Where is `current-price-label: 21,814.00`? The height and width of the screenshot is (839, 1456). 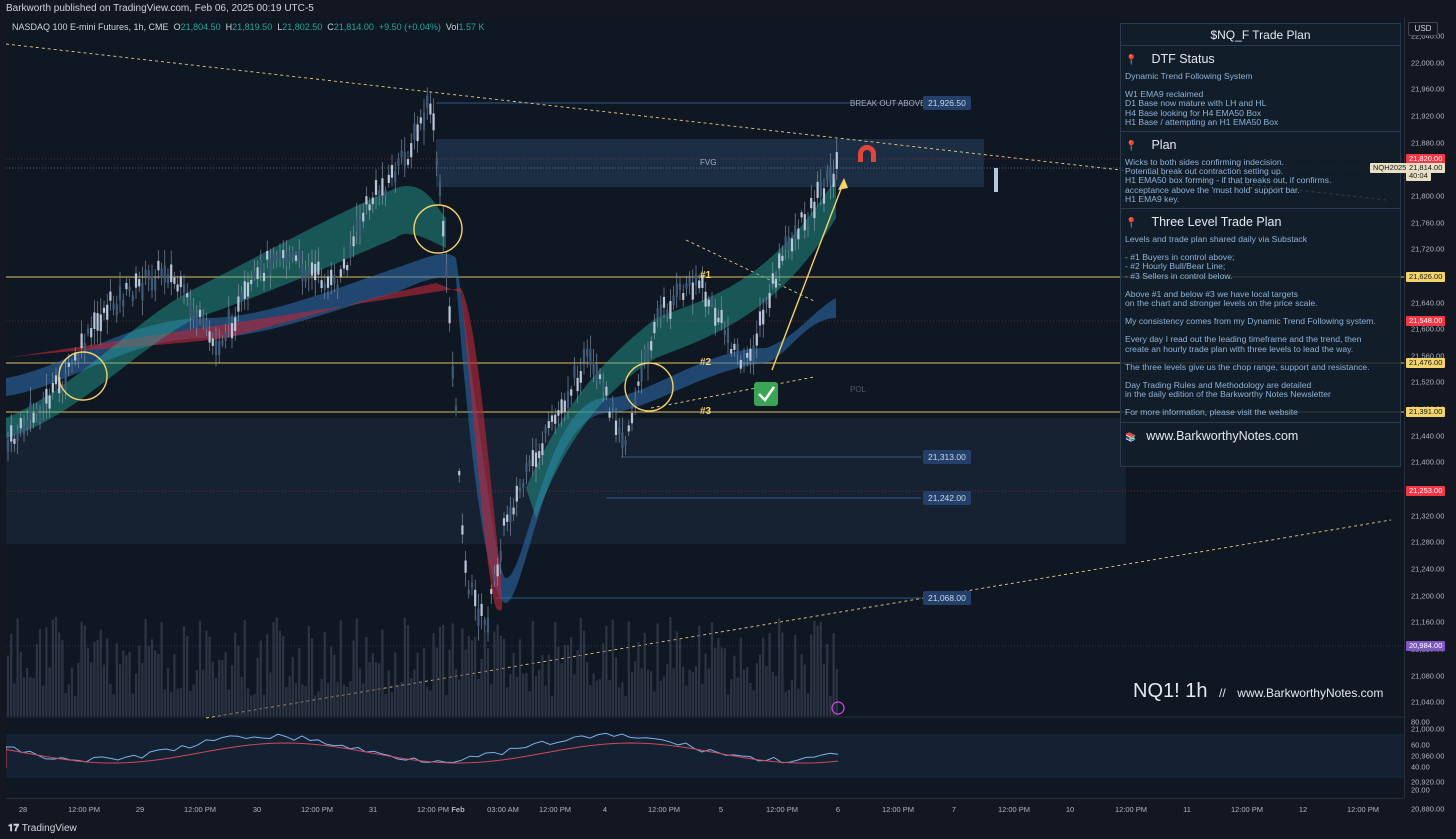
current-price-label: 21,814.00 is located at coordinates (1426, 168).